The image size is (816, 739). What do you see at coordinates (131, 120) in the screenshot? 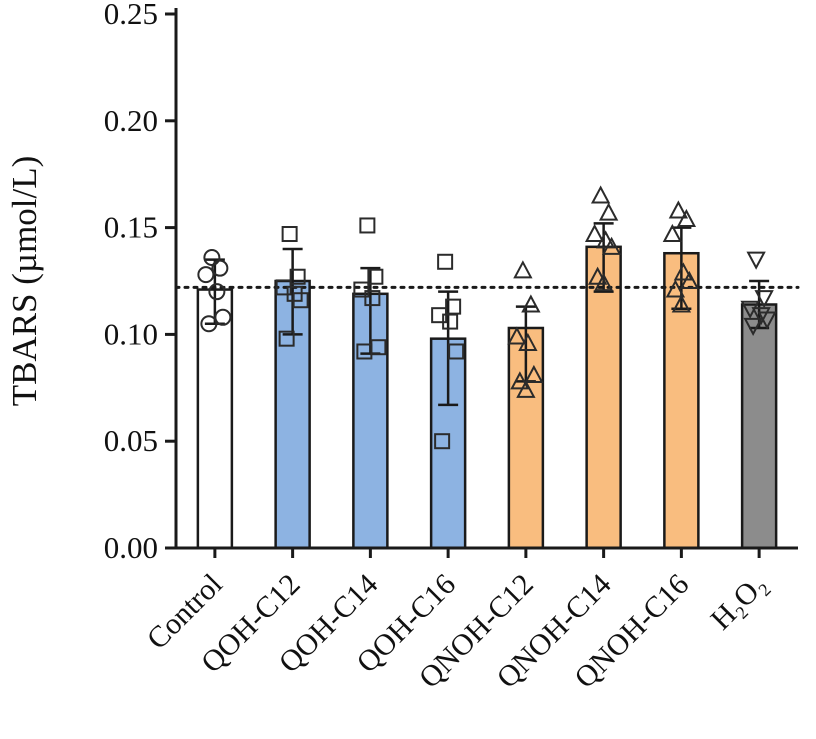
I see `y-tick-label: 0.20` at bounding box center [131, 120].